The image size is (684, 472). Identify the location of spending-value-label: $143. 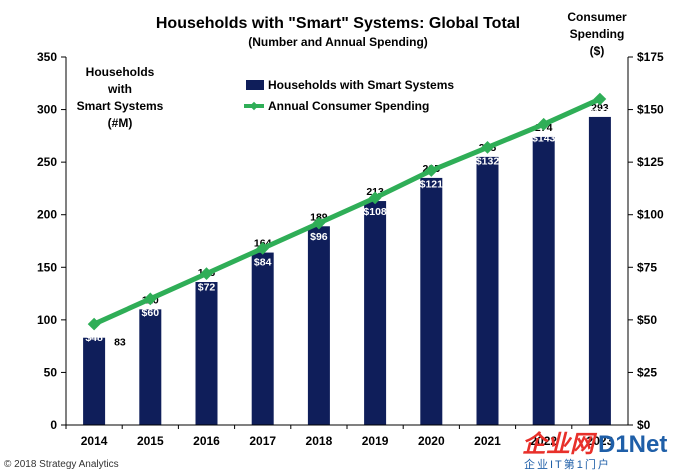
(544, 138).